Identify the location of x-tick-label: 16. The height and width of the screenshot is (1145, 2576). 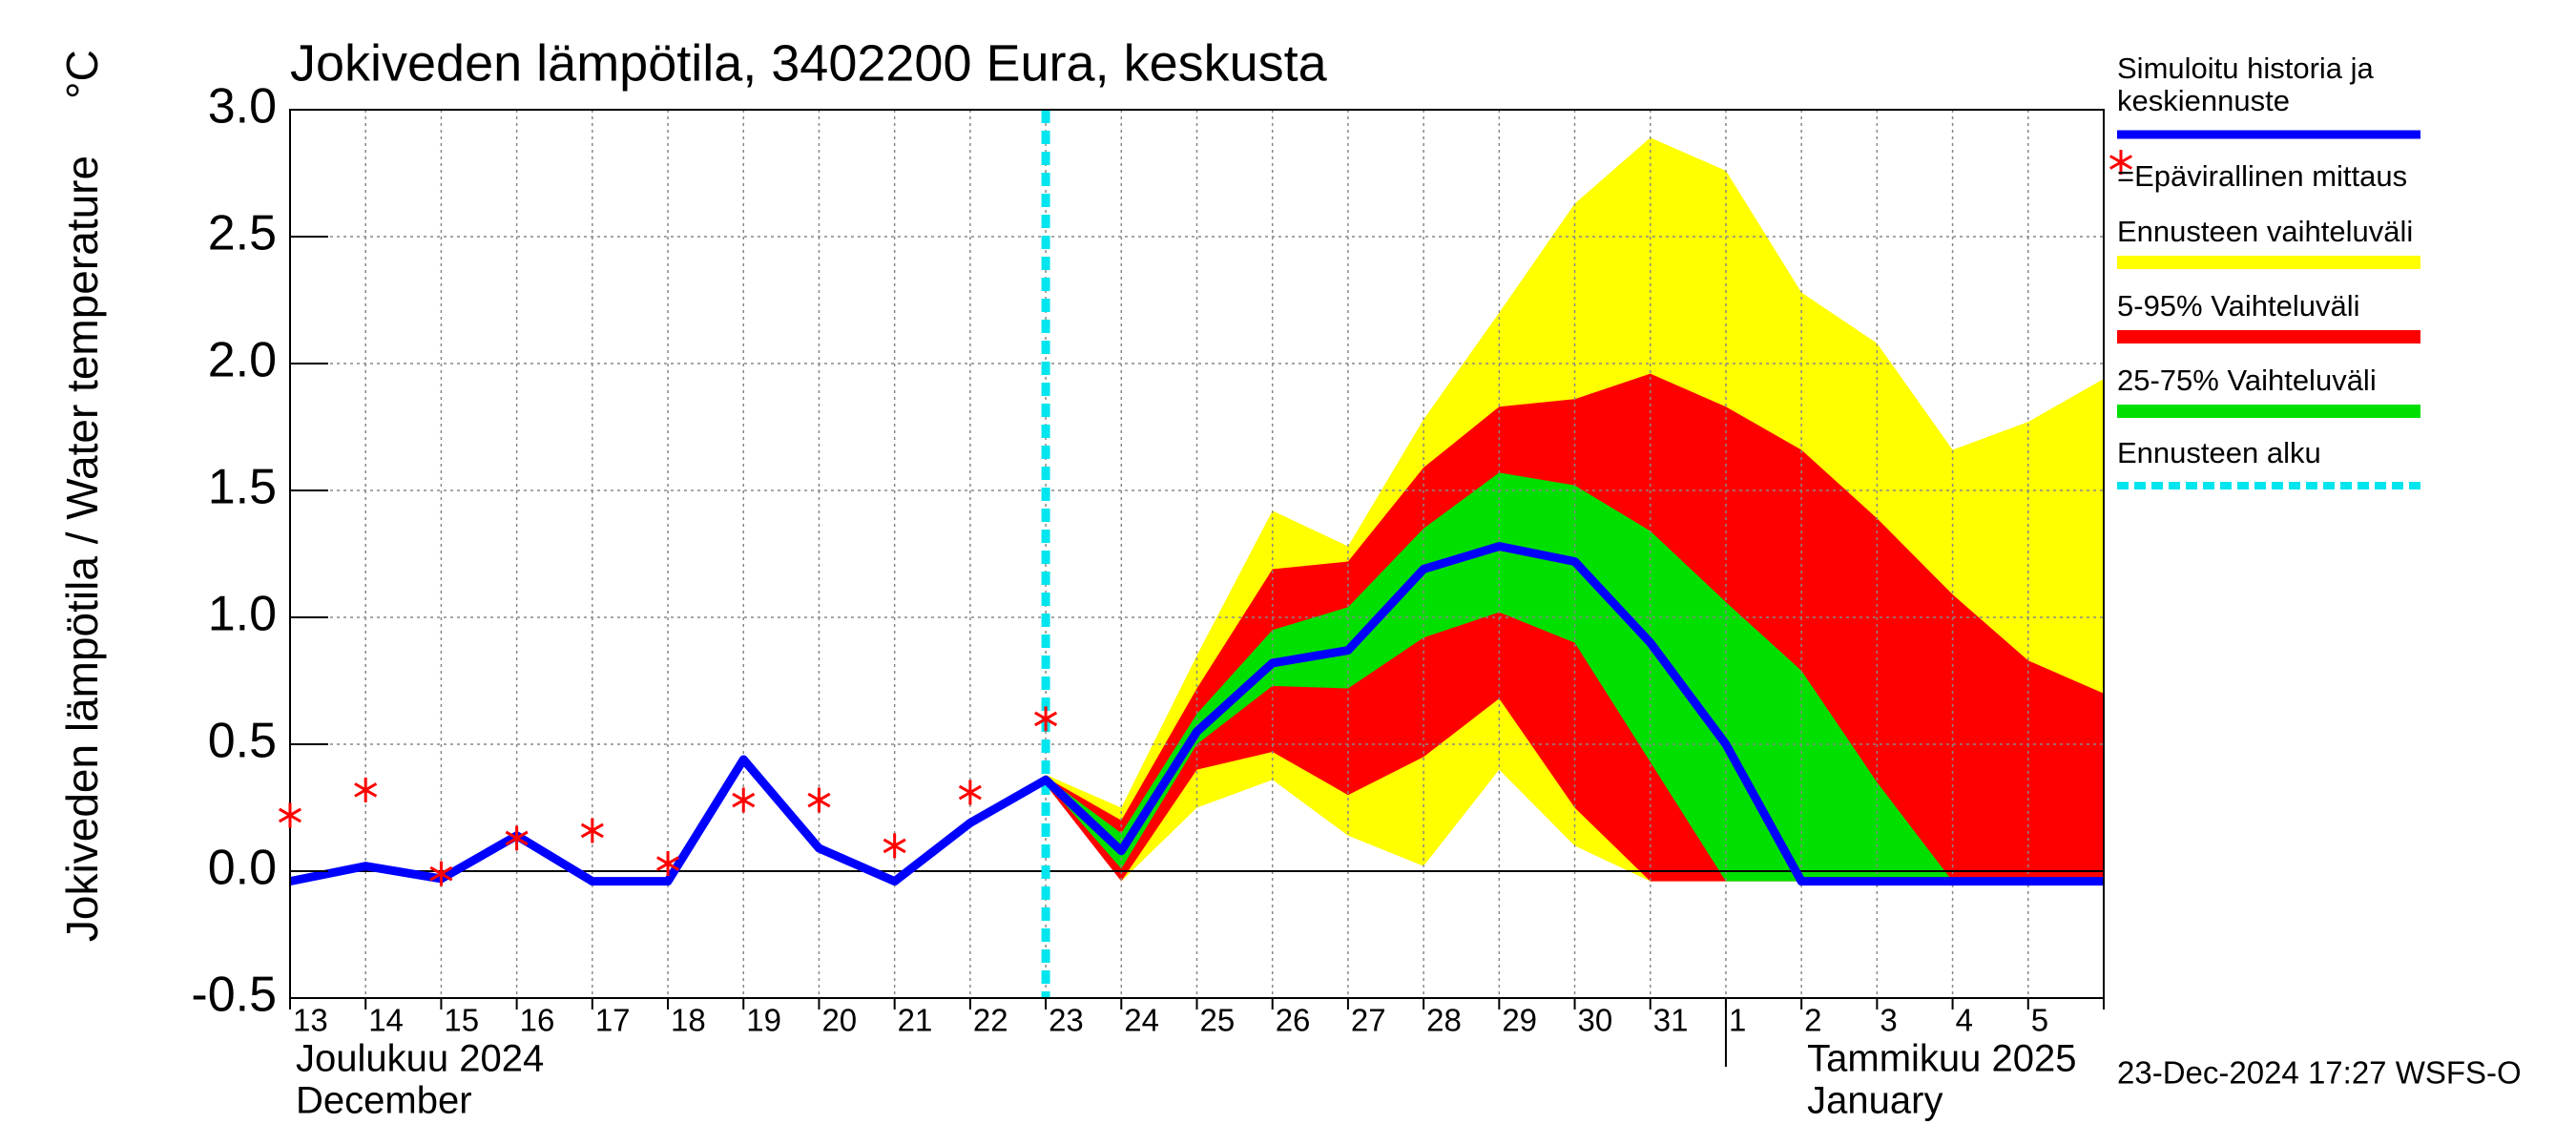
(537, 1021).